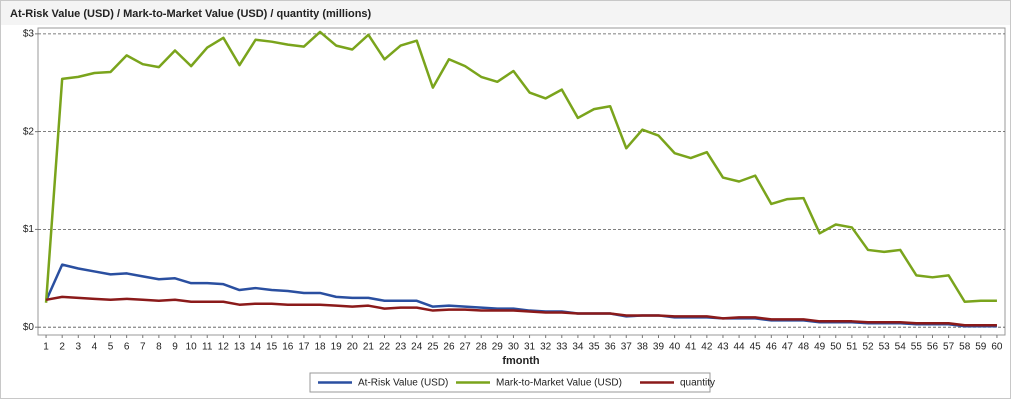 This screenshot has width=1024, height=400. Describe the element at coordinates (559, 383) in the screenshot. I see `legend-label: Mark-to-Market Value (USD)` at that location.